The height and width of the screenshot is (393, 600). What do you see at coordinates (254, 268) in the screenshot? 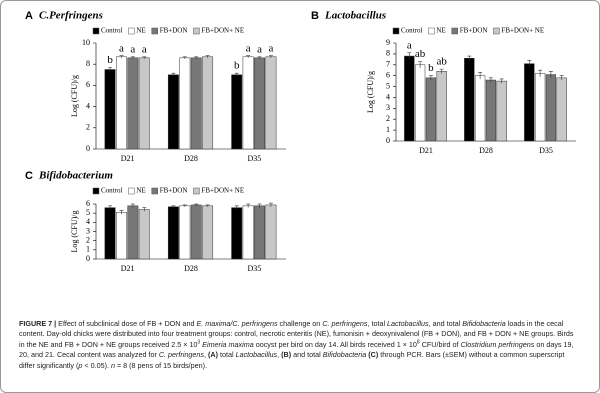
I see `x-tick-label: D35` at bounding box center [254, 268].